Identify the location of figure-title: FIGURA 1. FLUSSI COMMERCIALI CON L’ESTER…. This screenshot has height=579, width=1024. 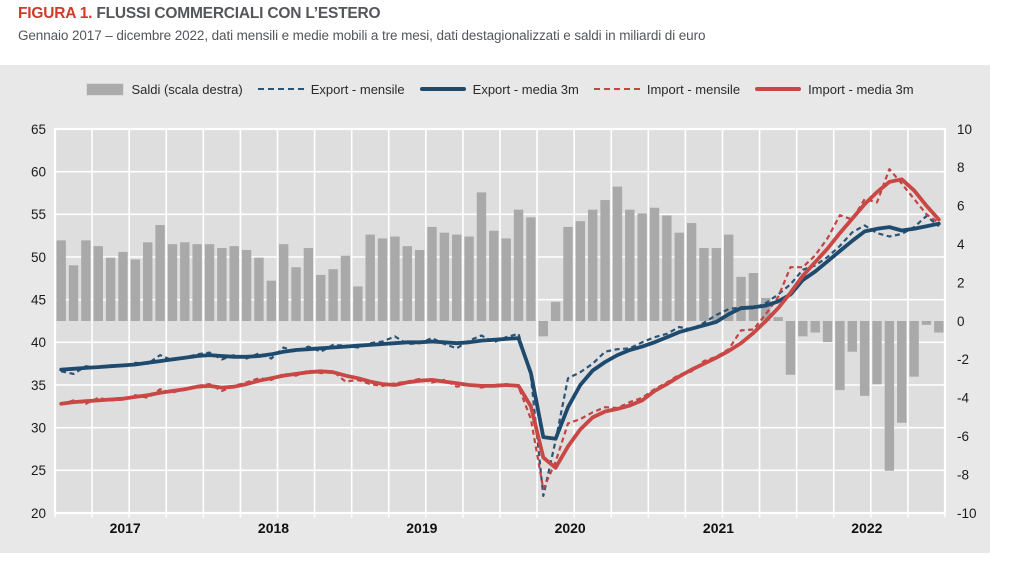
(516, 14).